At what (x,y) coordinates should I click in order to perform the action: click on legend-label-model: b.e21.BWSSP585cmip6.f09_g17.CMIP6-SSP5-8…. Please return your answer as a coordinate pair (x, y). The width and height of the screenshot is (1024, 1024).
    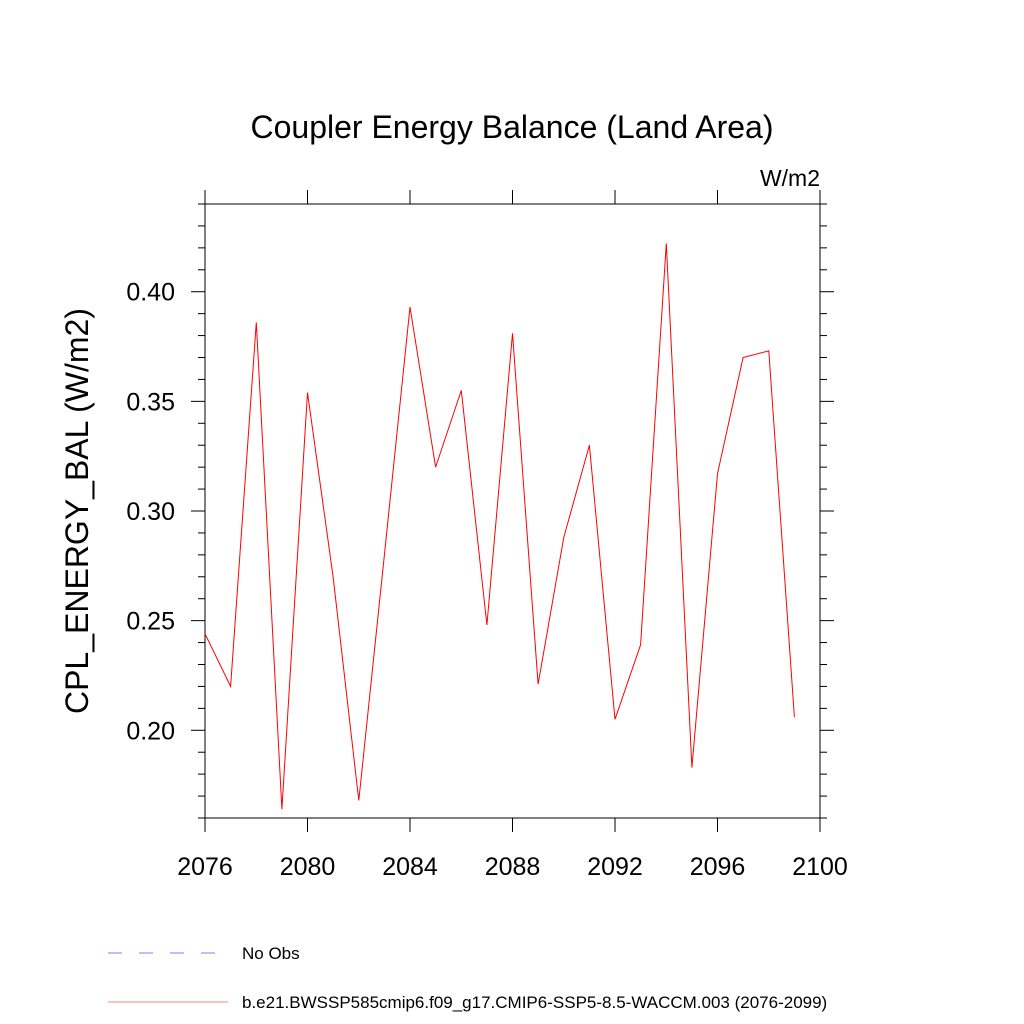
    Looking at the image, I should click on (534, 1002).